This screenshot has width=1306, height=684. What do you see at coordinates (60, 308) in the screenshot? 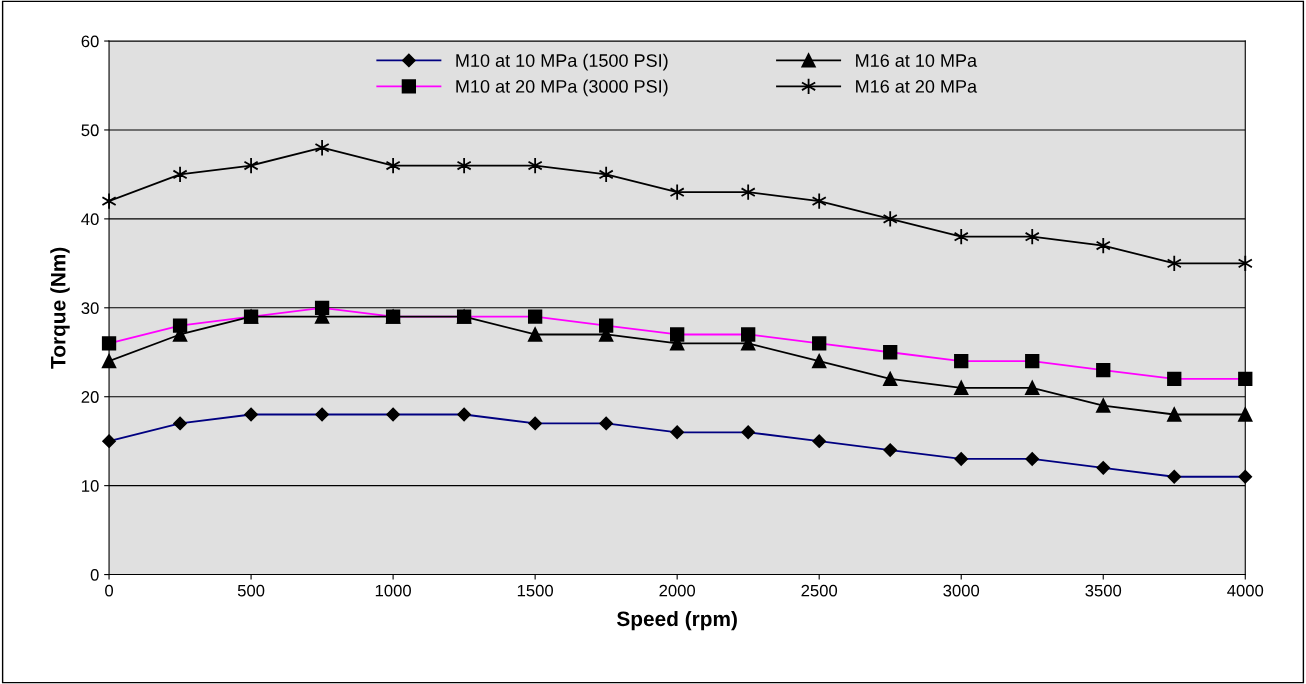
I see `y-axis-title: Torque (Nm)` at bounding box center [60, 308].